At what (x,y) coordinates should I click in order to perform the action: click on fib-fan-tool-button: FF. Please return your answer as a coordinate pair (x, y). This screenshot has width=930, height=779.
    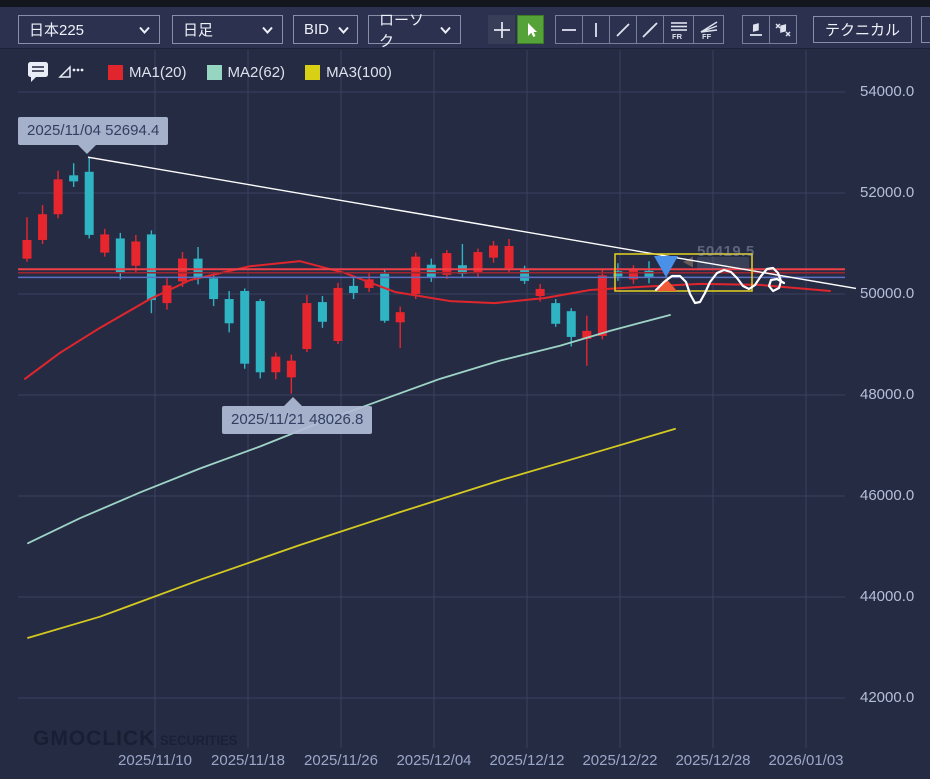
    Looking at the image, I should click on (708, 29).